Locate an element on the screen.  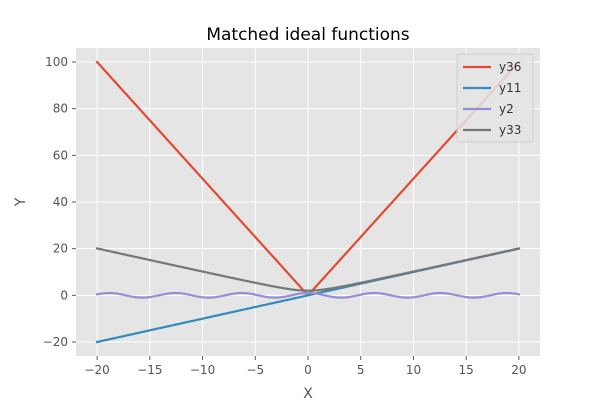
series-line-y33 is located at coordinates (308, 269).